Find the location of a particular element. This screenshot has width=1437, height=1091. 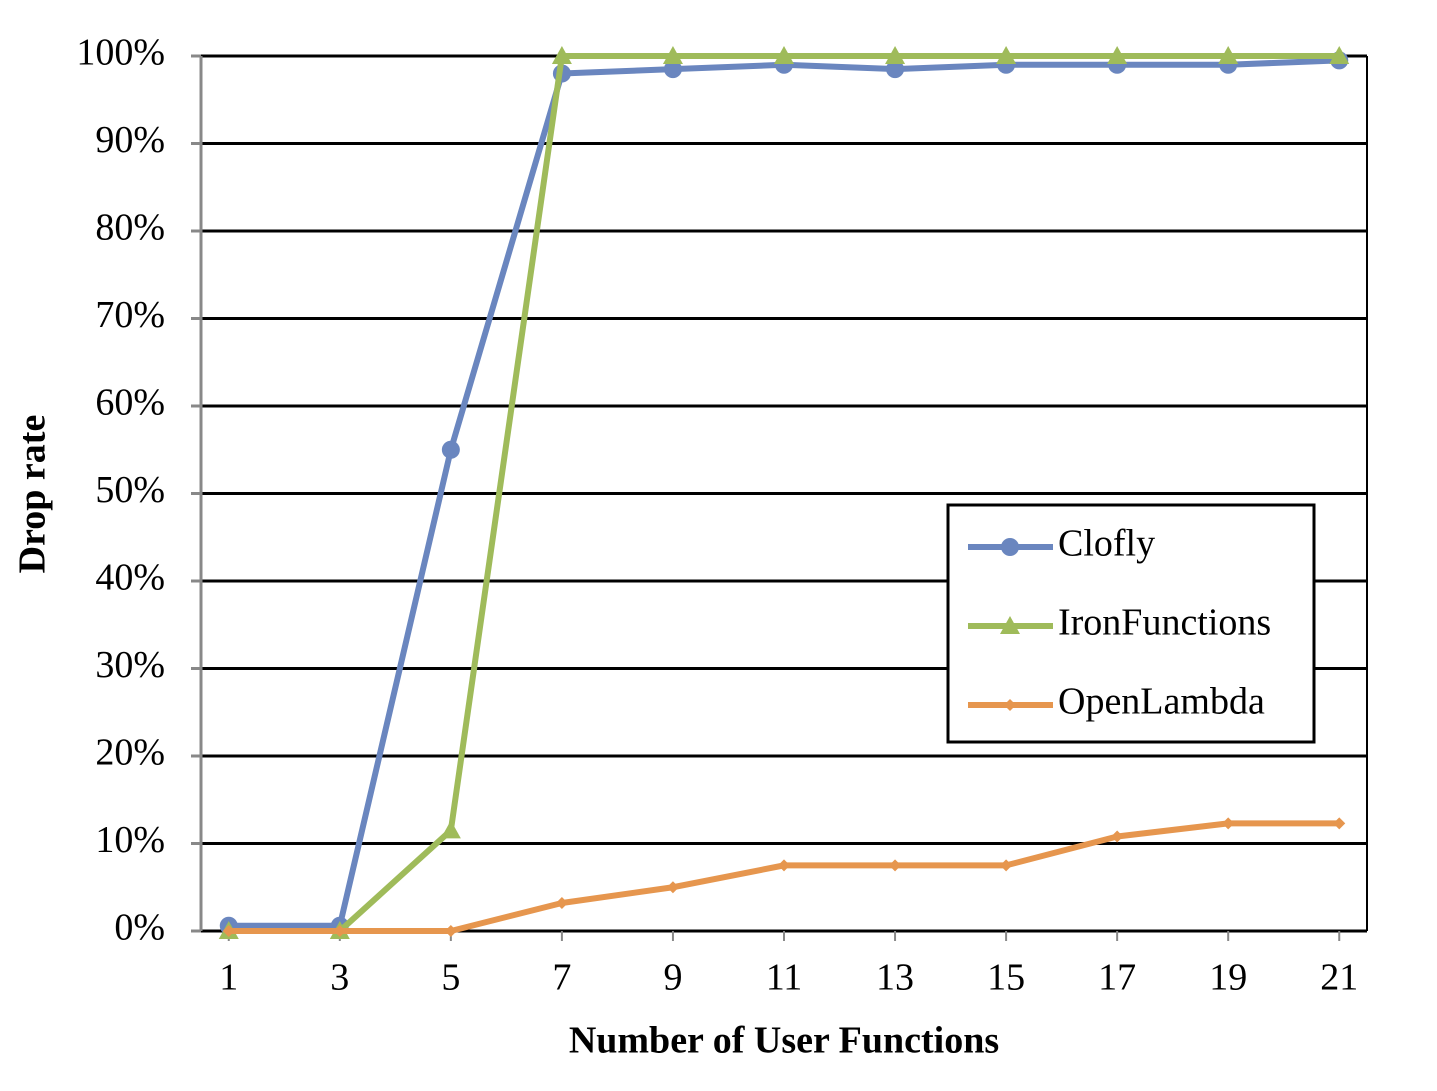

y-tick-label: 30% is located at coordinates (130, 665).